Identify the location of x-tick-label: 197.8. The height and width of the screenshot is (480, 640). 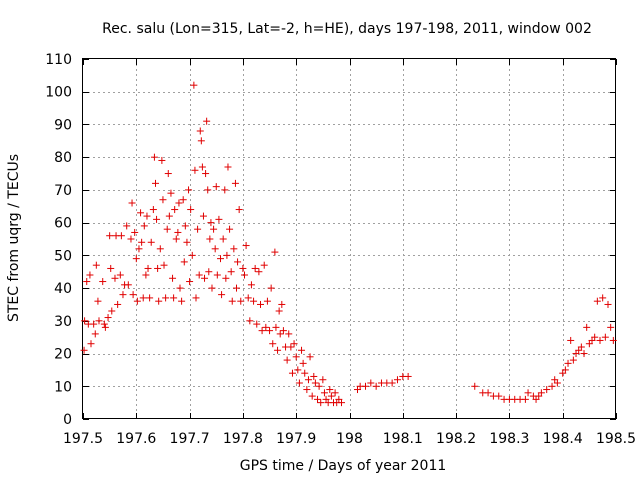
(243, 439).